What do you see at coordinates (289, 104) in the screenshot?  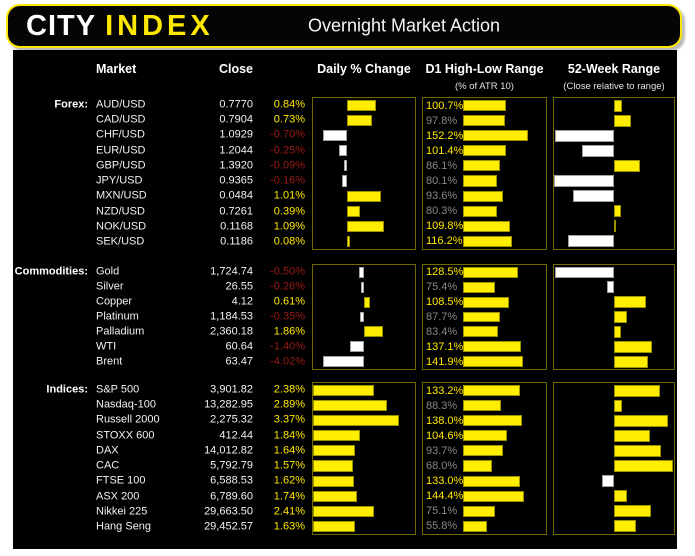 I see `daily-change-value: 0.84%` at bounding box center [289, 104].